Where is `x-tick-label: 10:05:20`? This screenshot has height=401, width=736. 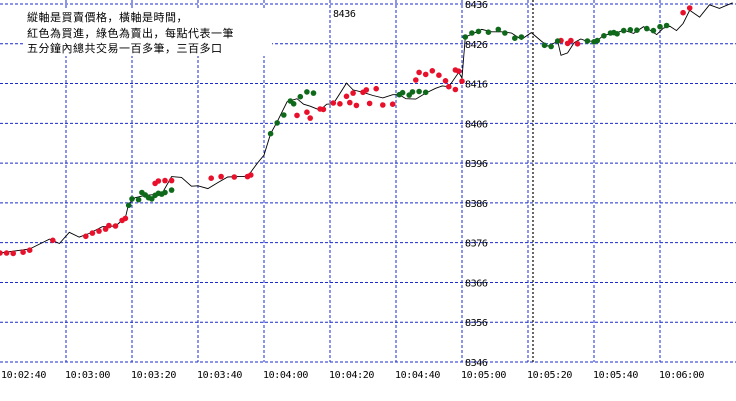 x-tick-label: 10:05:20 is located at coordinates (549, 375).